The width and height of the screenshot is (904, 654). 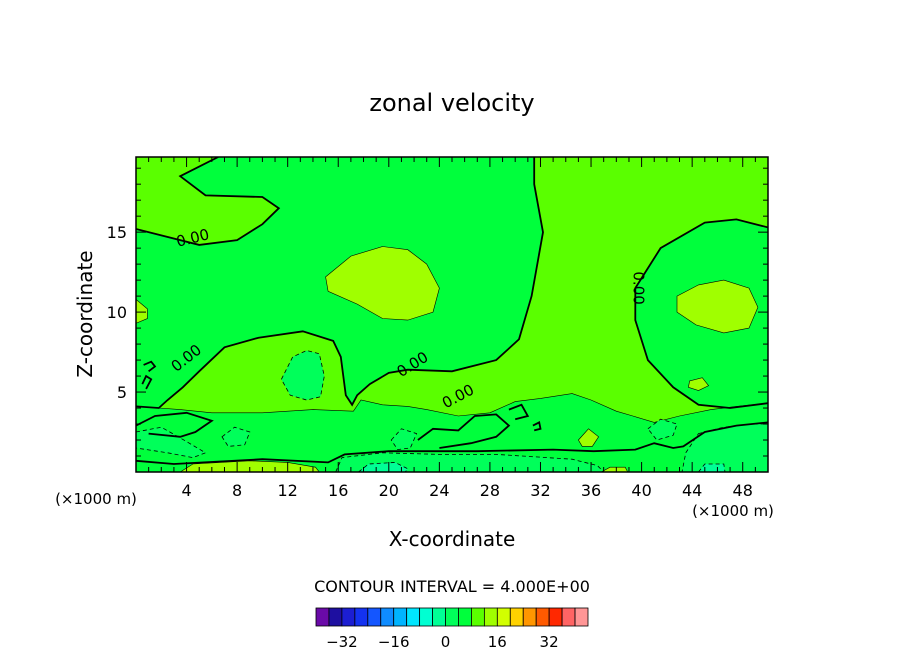 What do you see at coordinates (446, 642) in the screenshot?
I see `colorbar-tick-label: 0` at bounding box center [446, 642].